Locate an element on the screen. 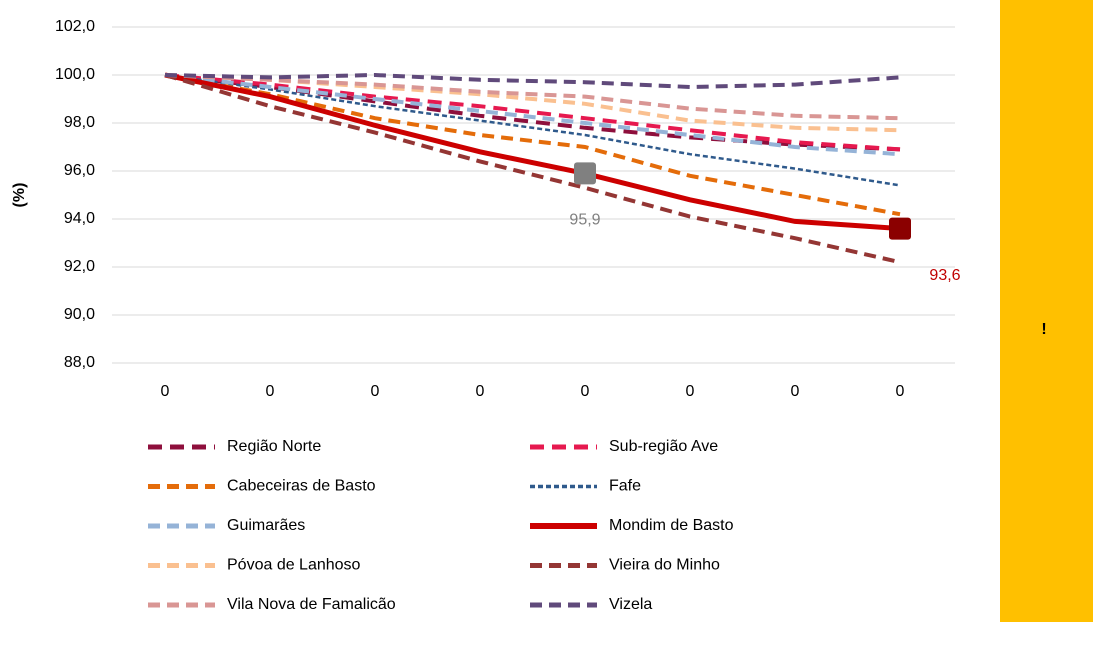  y-tick-label: 92,0 is located at coordinates (79, 266).